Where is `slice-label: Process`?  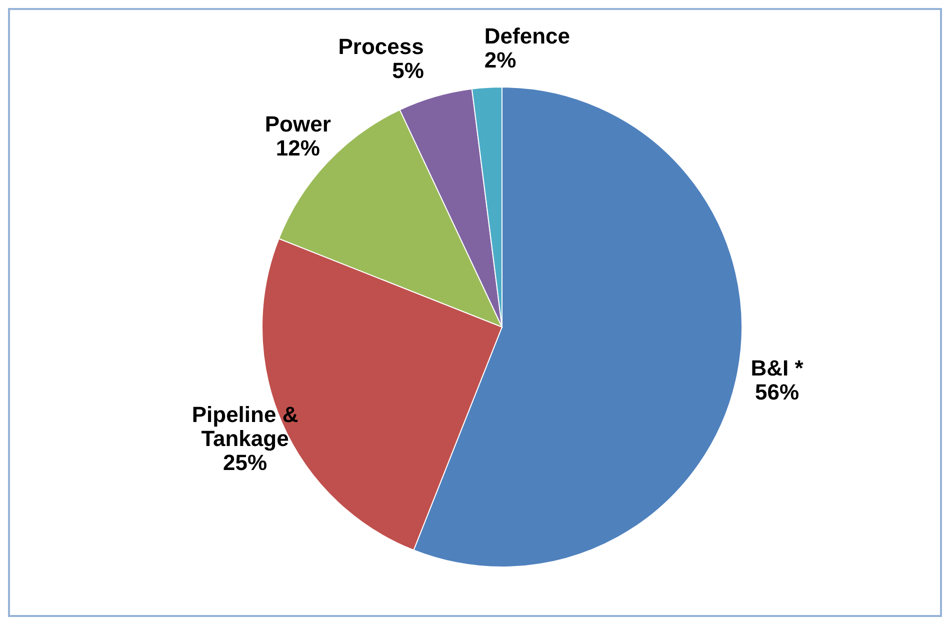
slice-label: Process is located at coordinates (381, 47).